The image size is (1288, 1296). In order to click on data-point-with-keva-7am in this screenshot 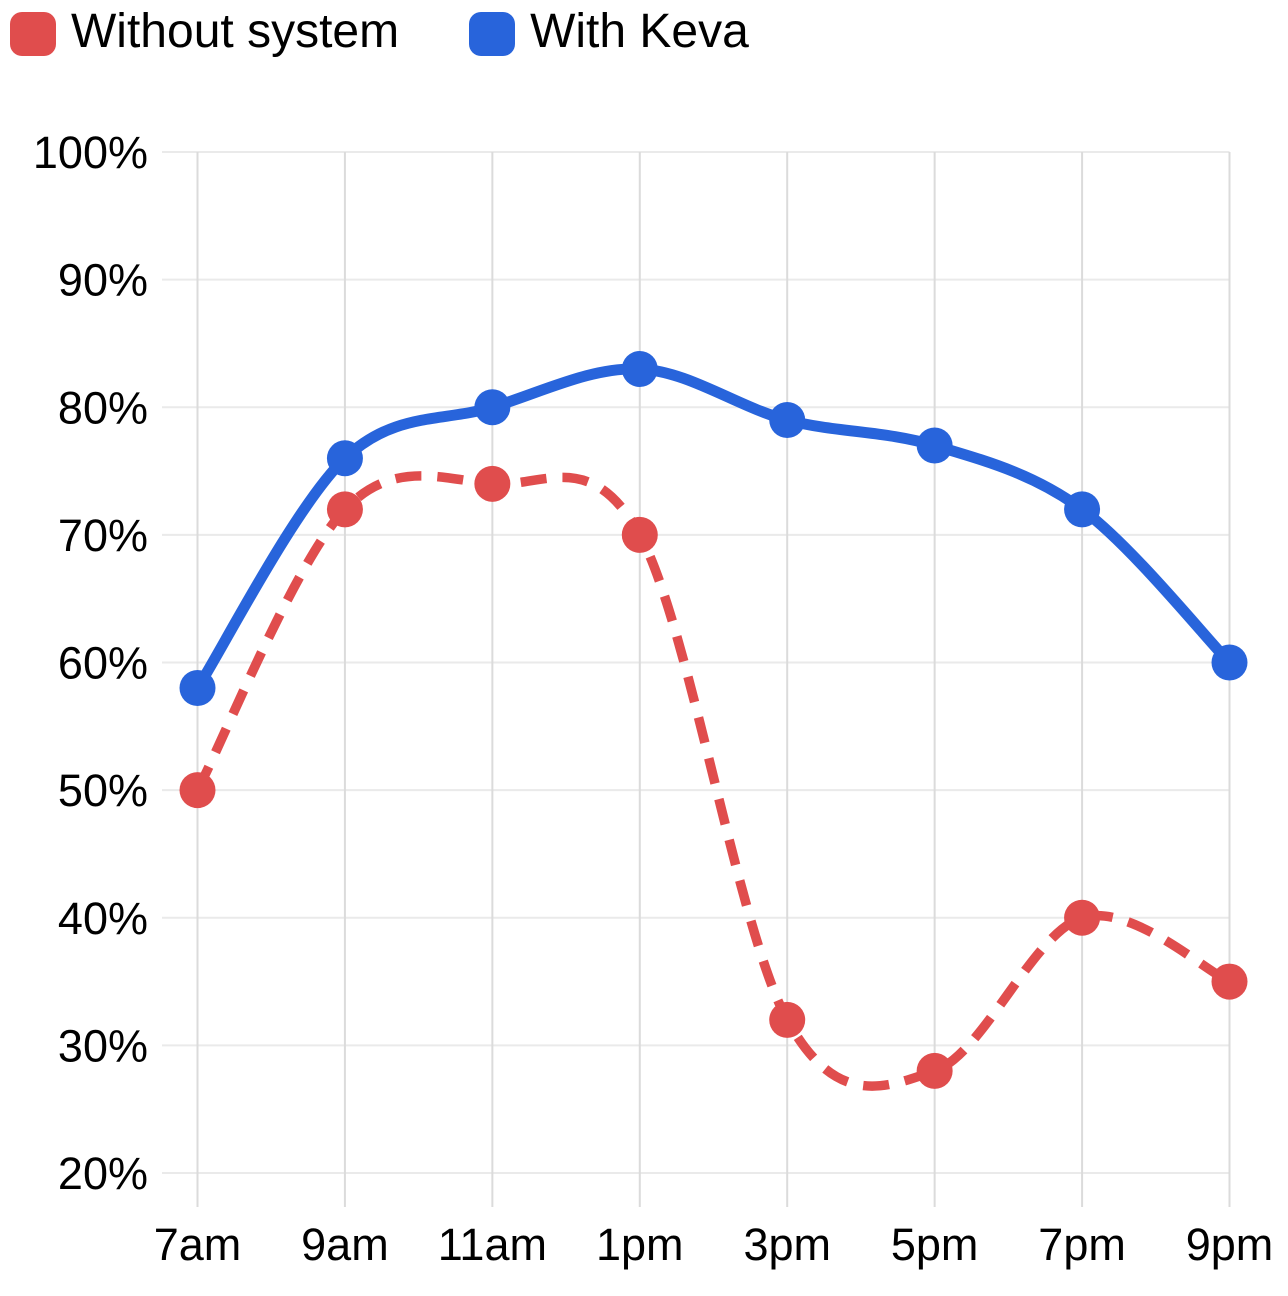, I will do `click(197, 688)`.